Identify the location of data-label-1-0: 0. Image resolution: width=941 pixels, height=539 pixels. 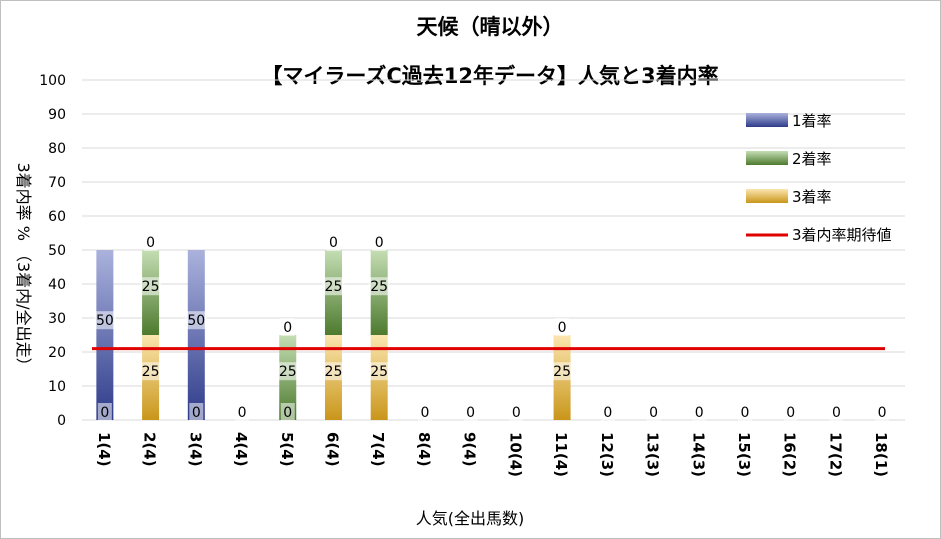
(104, 413).